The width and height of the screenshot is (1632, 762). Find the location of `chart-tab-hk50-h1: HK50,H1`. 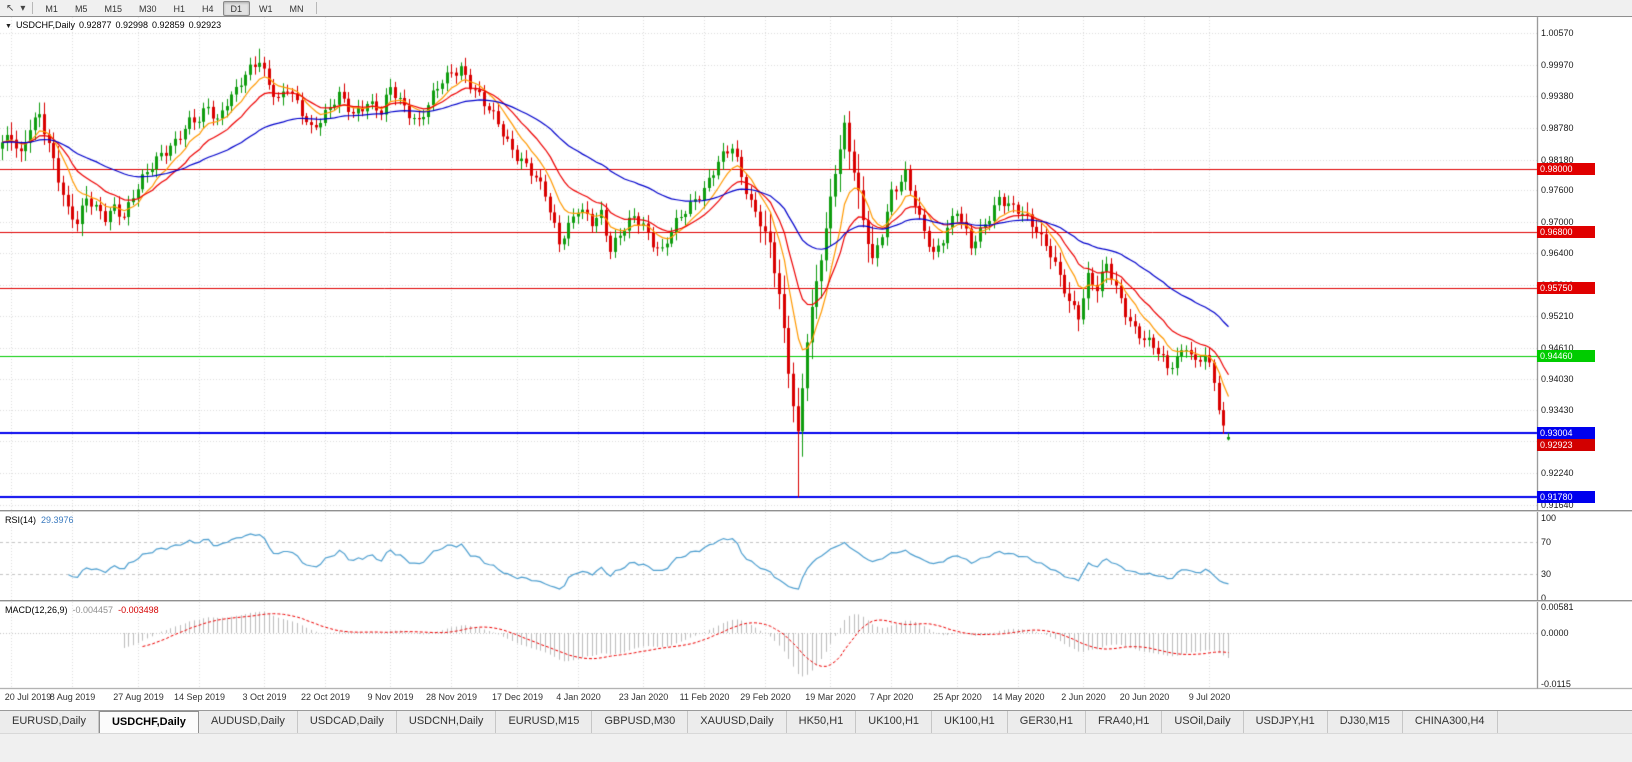

chart-tab-hk50-h1: HK50,H1 is located at coordinates (821, 722).